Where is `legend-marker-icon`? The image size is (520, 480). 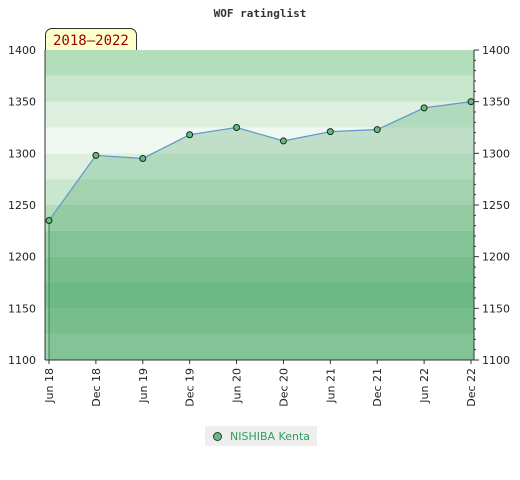 legend-marker-icon is located at coordinates (217, 436).